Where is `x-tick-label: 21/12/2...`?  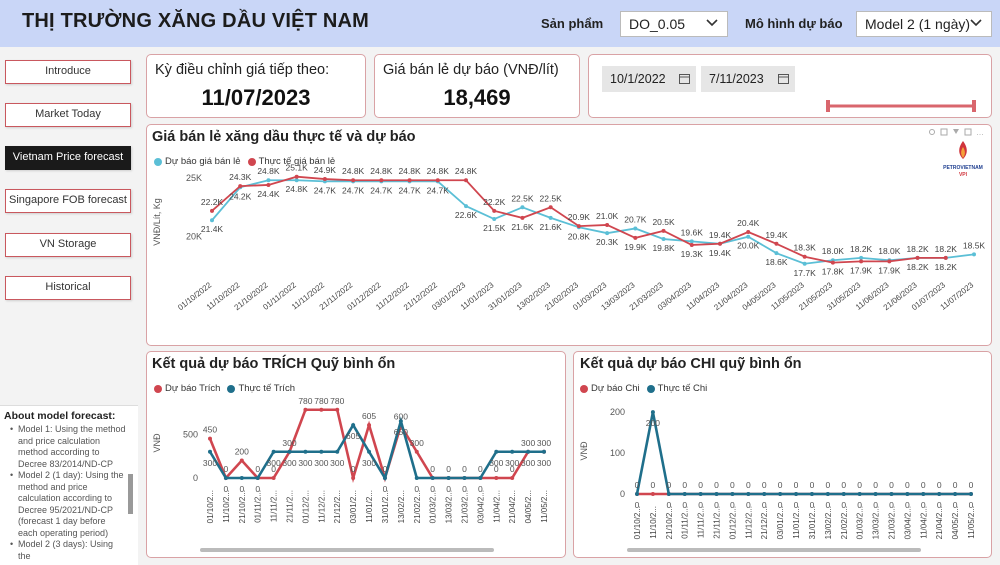 x-tick-label: 21/12/2... is located at coordinates (764, 522).